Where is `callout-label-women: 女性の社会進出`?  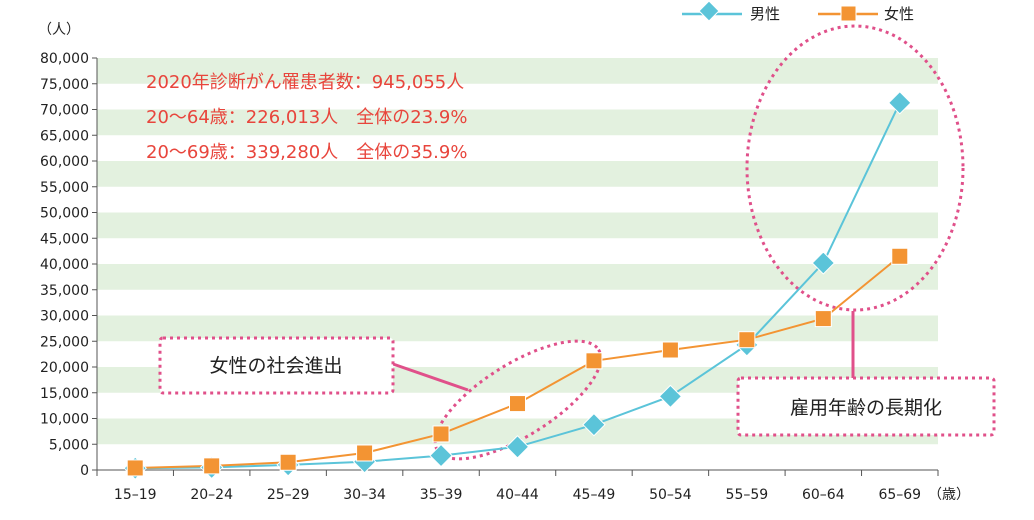 callout-label-women: 女性の社会進出 is located at coordinates (275, 366).